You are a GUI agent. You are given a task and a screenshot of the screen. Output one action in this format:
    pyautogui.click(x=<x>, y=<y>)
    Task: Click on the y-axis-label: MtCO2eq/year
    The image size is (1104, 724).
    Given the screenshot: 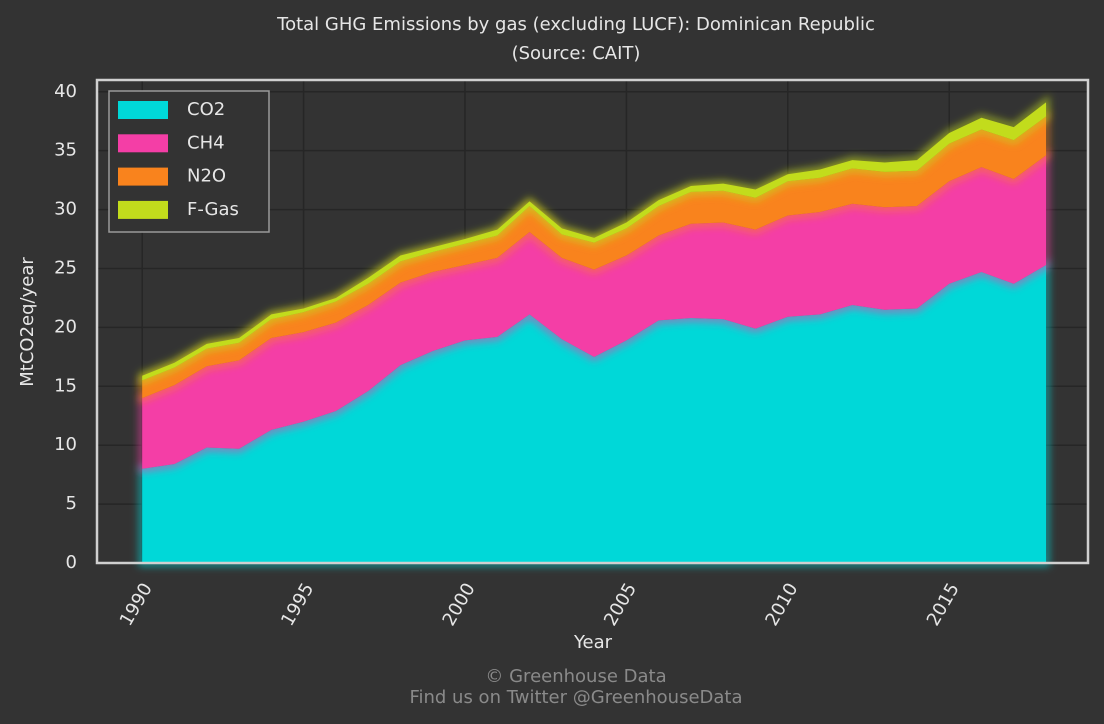 What is the action you would take?
    pyautogui.click(x=27, y=322)
    